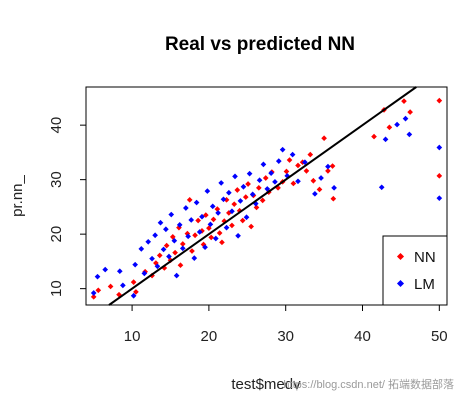  I want to click on x-tick-label: 10, so click(132, 336).